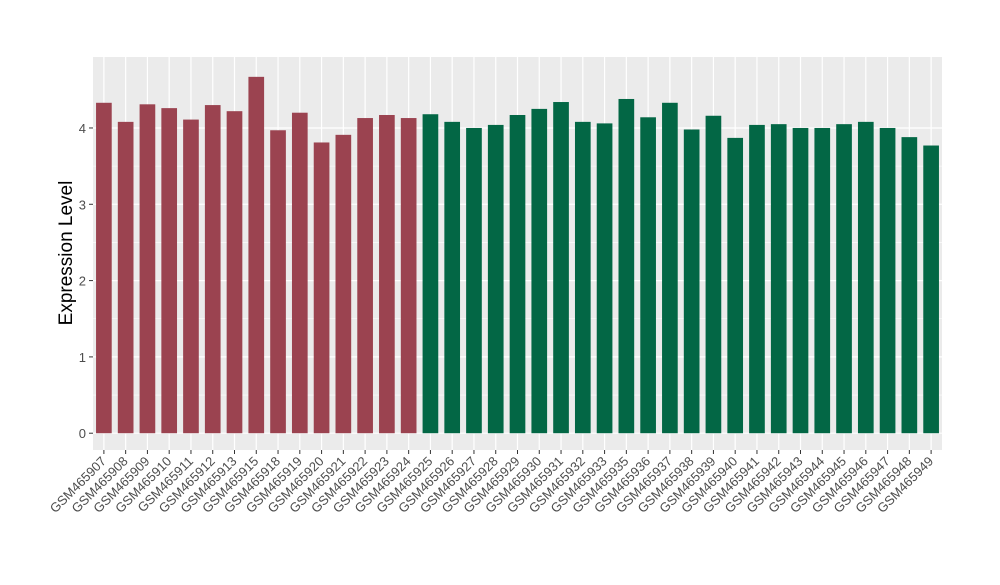 Image resolution: width=1000 pixels, height=585 pixels. Describe the element at coordinates (495, 279) in the screenshot. I see `bar-GSM465928` at that location.